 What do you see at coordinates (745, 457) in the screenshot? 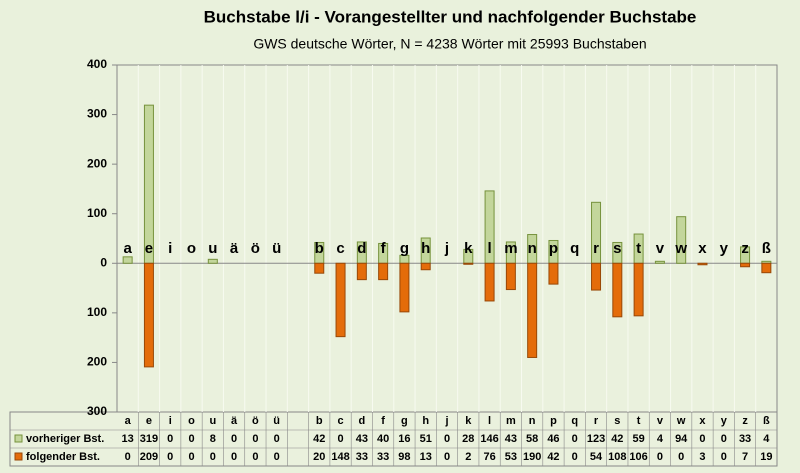
I see `table-value: 7` at bounding box center [745, 457].